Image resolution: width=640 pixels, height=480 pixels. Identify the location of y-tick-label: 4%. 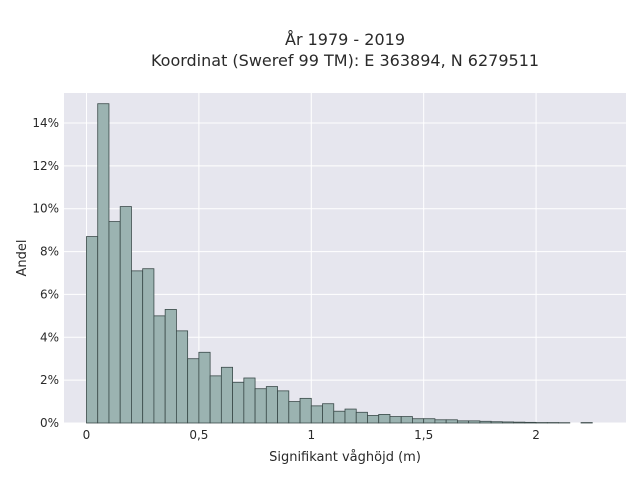
(49, 337).